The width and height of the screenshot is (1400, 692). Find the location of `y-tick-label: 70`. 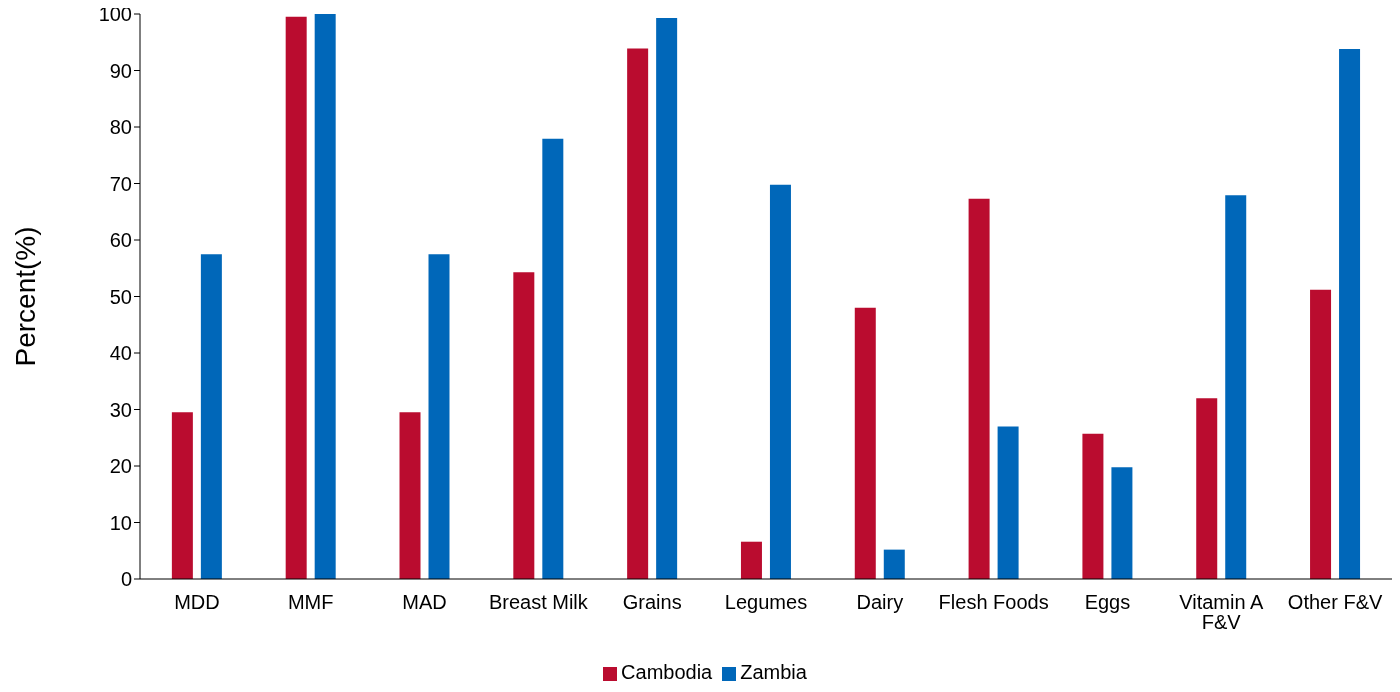

y-tick-label: 70 is located at coordinates (120, 183).